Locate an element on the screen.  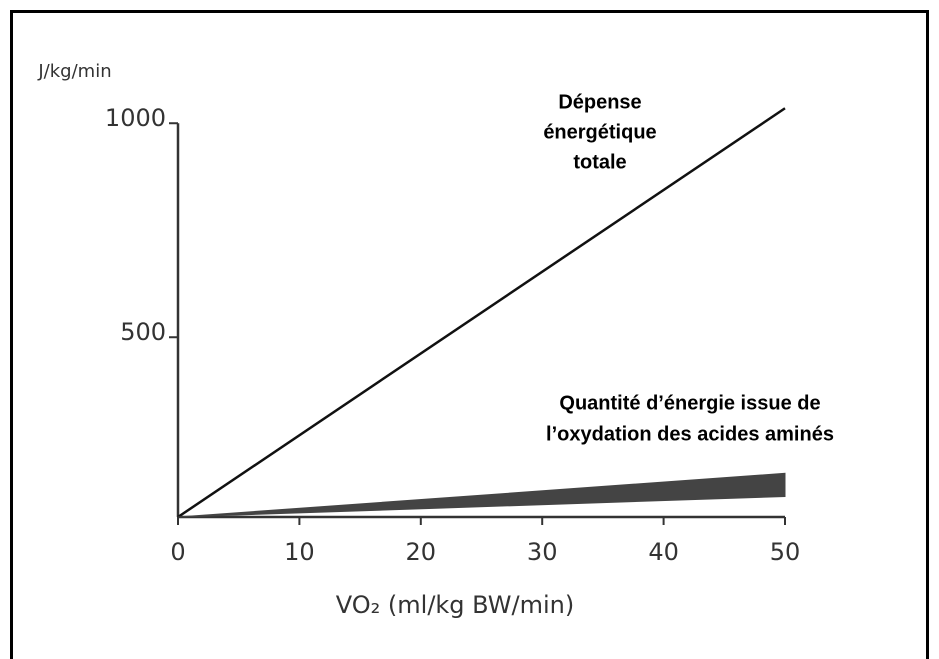
x-axis-label: VO₂ (ml/kg BW/min) is located at coordinates (455, 605).